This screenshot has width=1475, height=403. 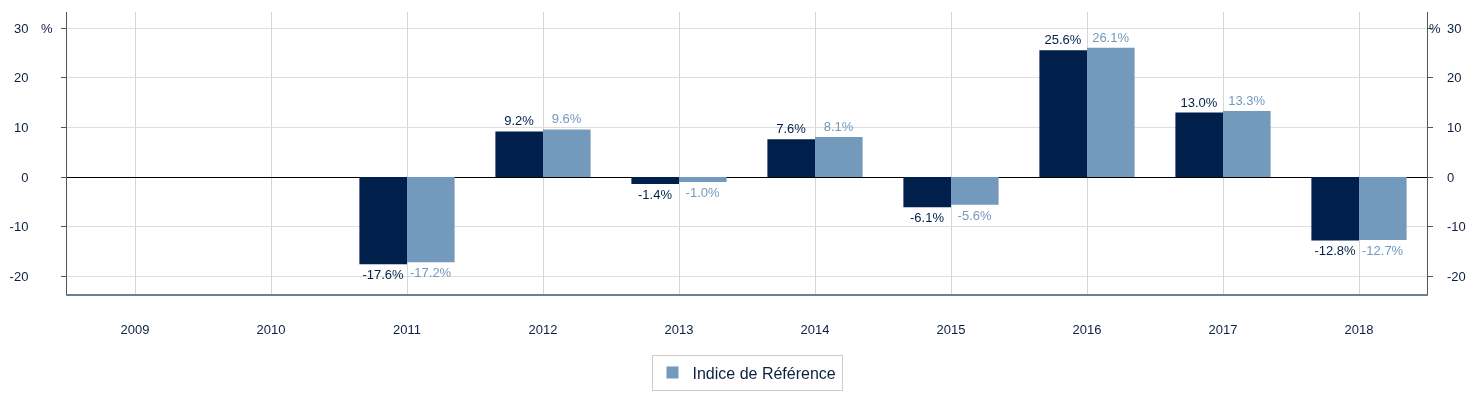 What do you see at coordinates (19, 227) in the screenshot?
I see `y-tick-label: -10` at bounding box center [19, 227].